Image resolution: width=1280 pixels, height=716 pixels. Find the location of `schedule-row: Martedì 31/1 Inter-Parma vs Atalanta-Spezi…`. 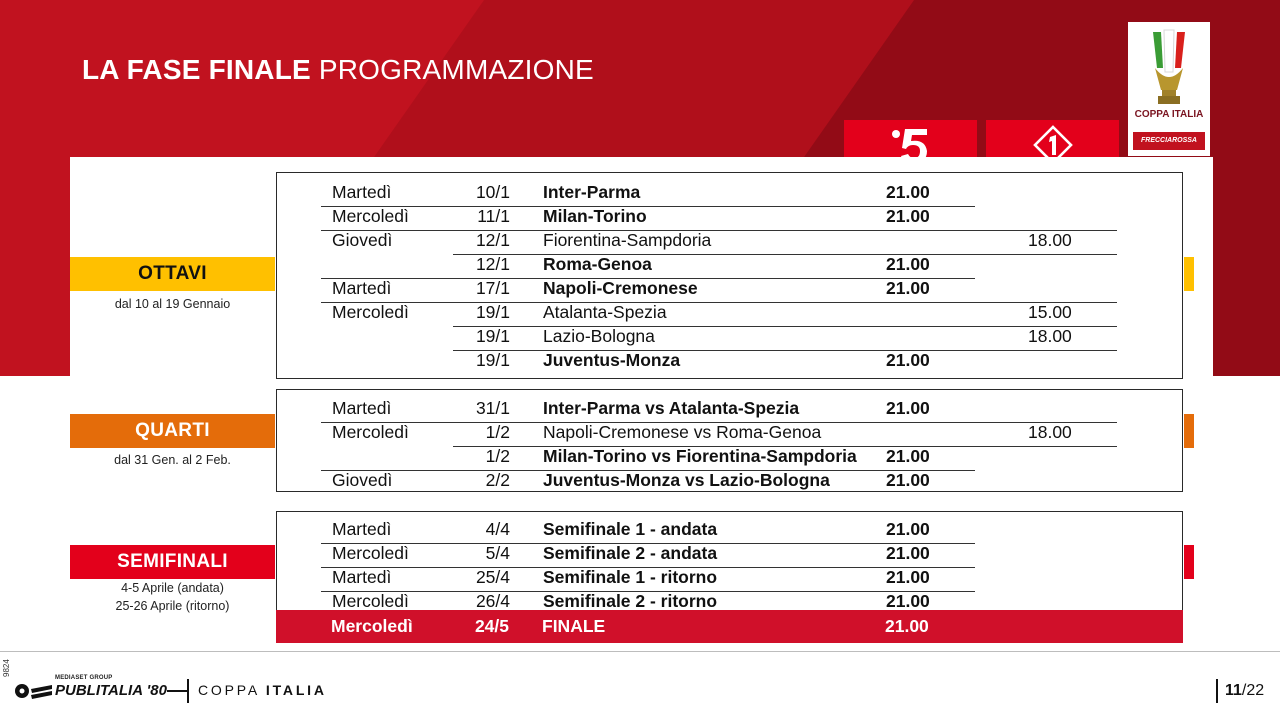

schedule-row: Martedì 31/1 Inter-Parma vs Atalanta-Spezi… is located at coordinates (729, 408).